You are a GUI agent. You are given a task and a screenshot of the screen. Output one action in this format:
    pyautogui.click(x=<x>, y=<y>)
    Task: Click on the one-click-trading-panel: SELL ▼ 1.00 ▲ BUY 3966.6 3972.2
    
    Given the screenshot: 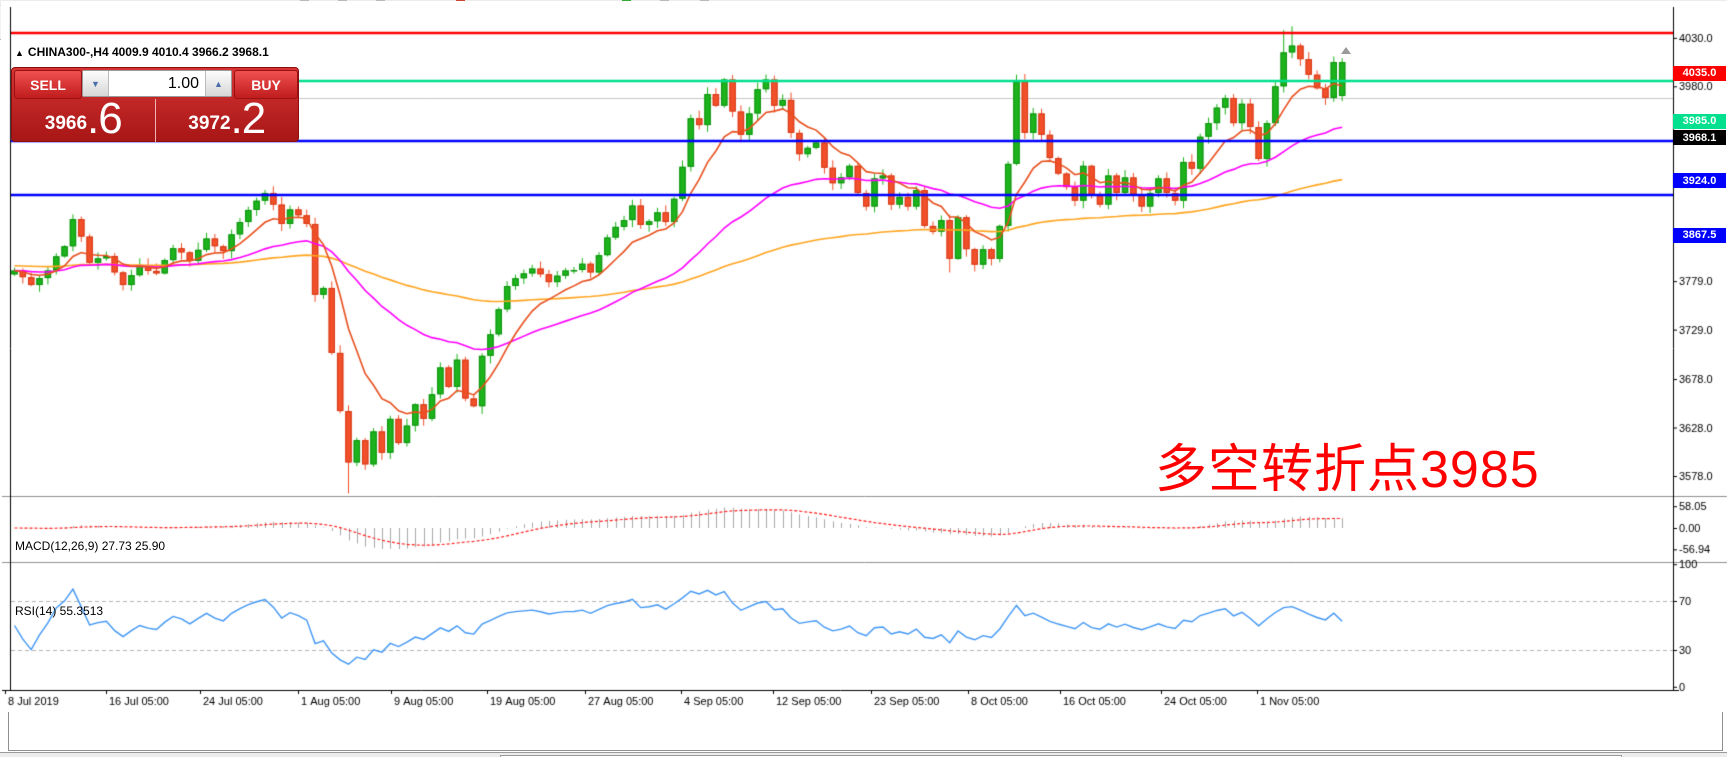 What is the action you would take?
    pyautogui.click(x=155, y=104)
    